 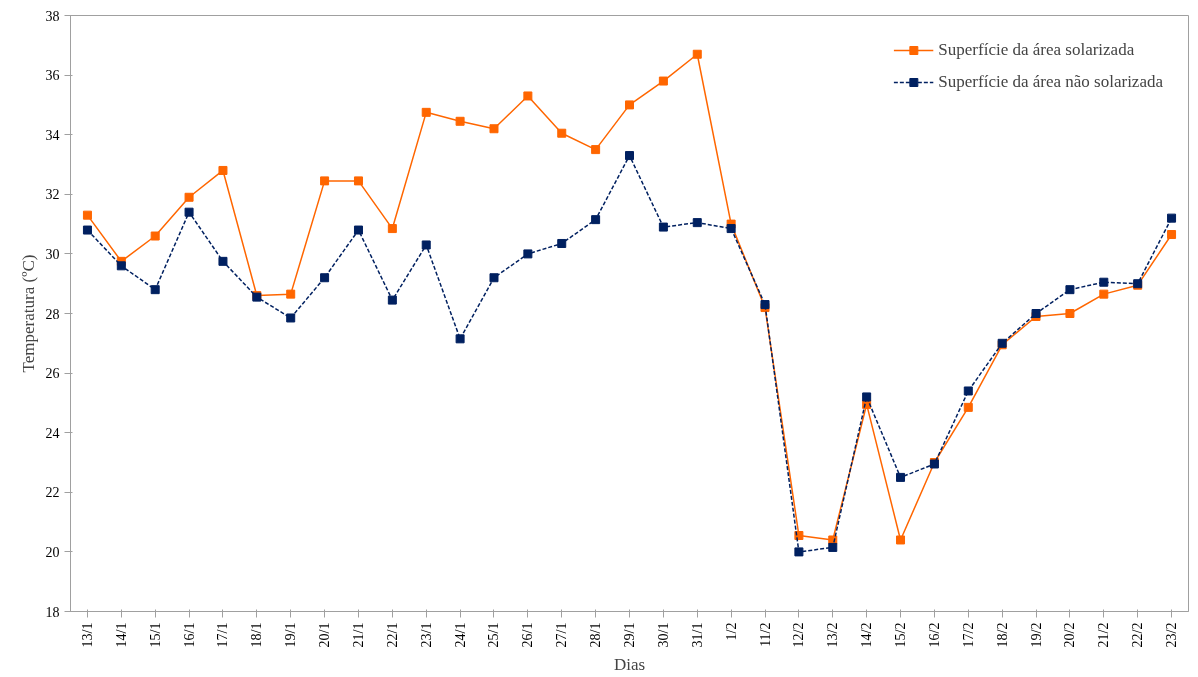 What do you see at coordinates (494, 635) in the screenshot?
I see `x-tick-label: 25/1` at bounding box center [494, 635].